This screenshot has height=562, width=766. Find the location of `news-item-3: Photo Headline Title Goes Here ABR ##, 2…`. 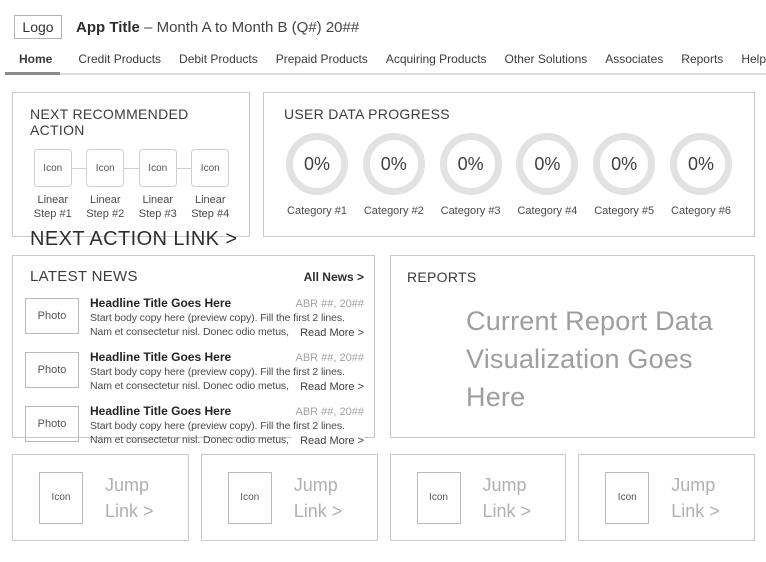

news-item-3: Photo Headline Title Goes Here ABR ##, 2… is located at coordinates (194, 425).